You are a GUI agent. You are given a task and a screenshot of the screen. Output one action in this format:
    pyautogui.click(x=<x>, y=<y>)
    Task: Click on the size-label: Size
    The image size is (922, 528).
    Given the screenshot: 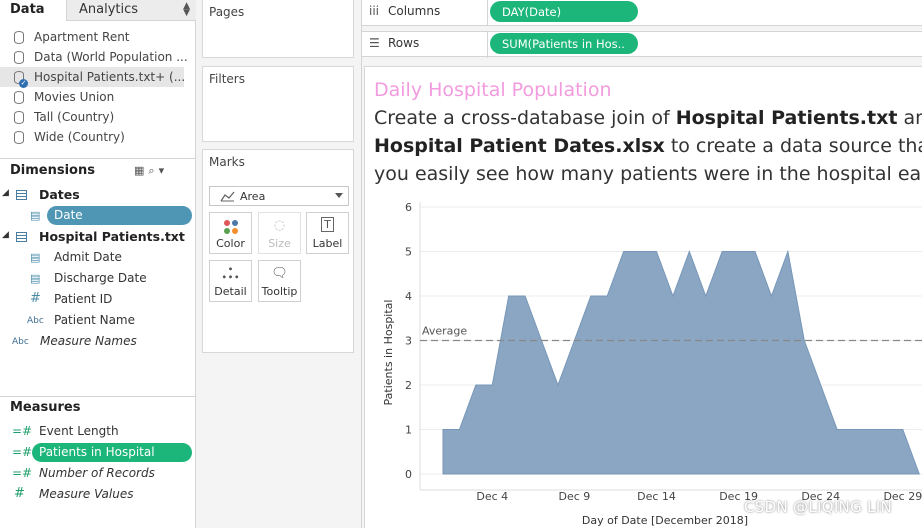 What is the action you would take?
    pyautogui.click(x=279, y=243)
    